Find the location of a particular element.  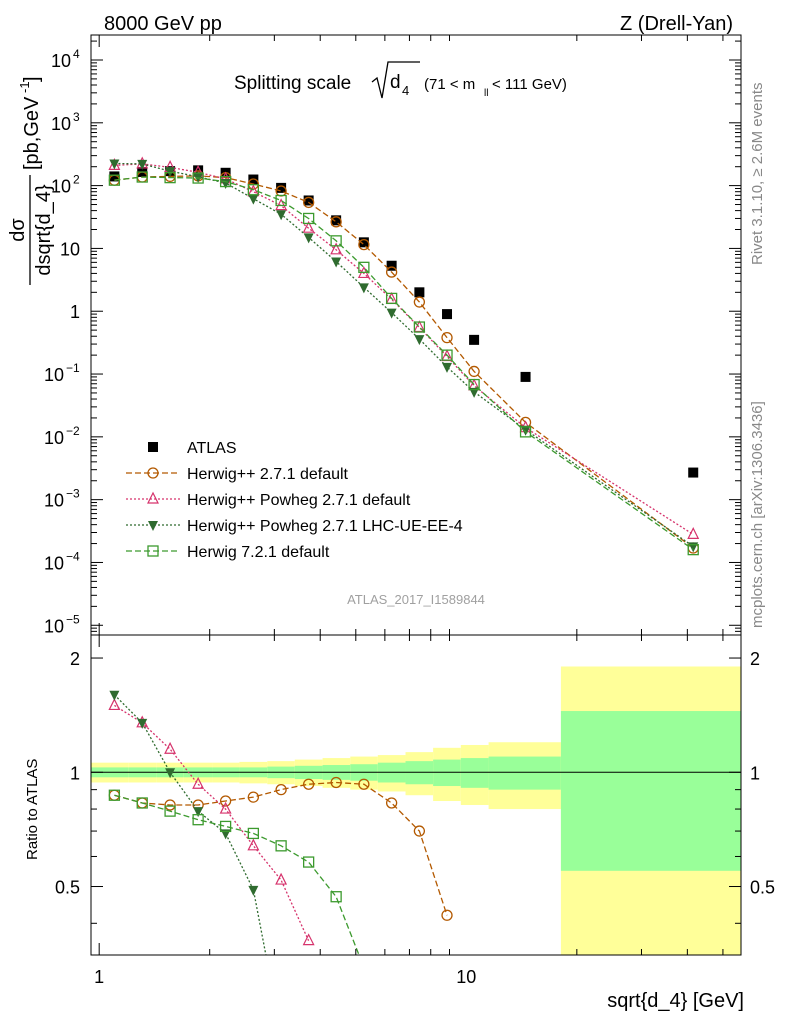

header-left: 8000 GeV pp is located at coordinates (163, 24).